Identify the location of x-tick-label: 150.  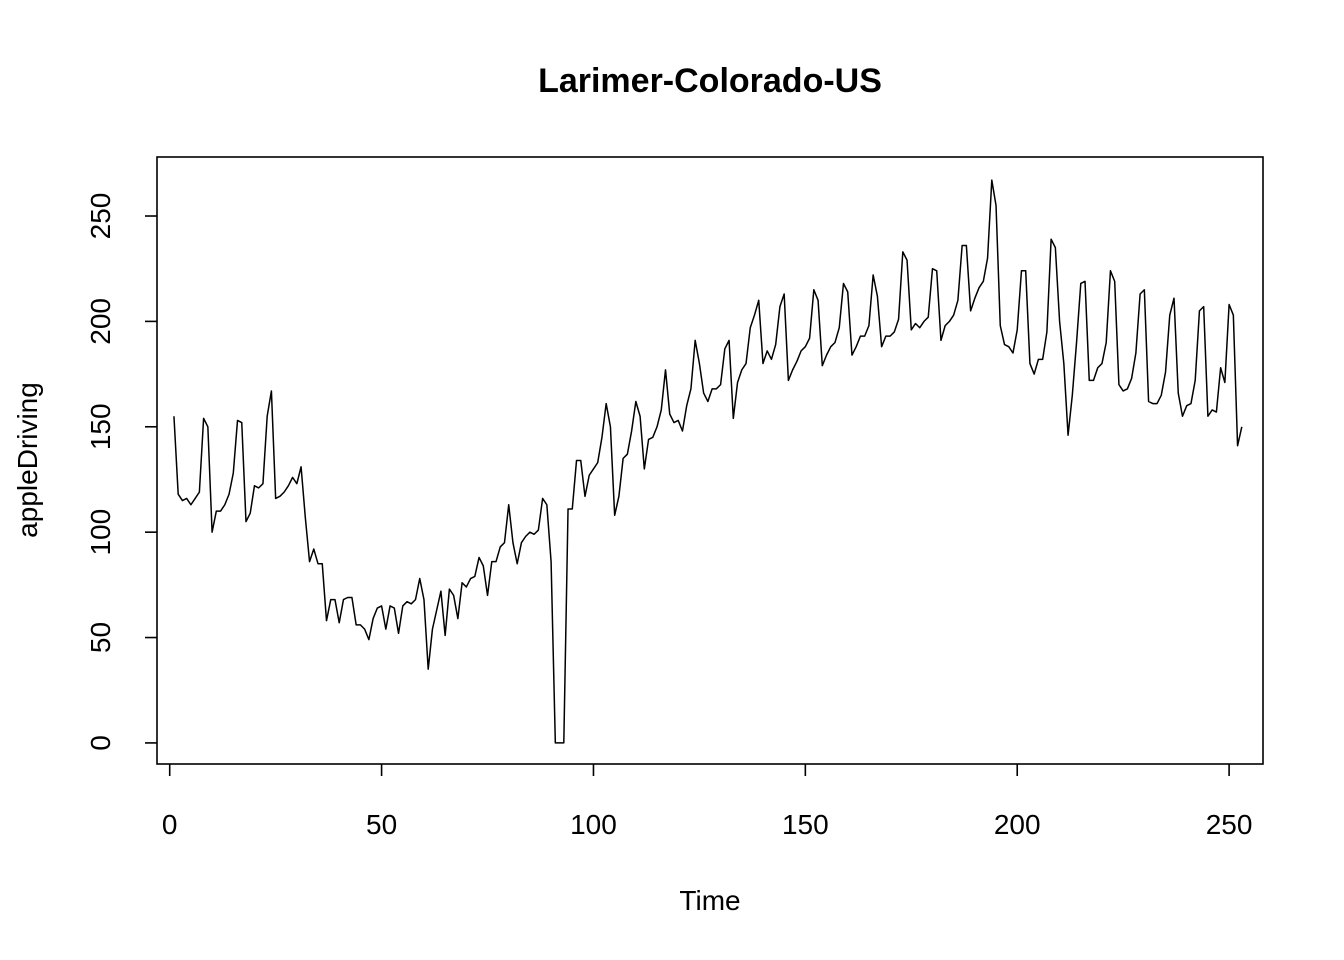
(805, 824).